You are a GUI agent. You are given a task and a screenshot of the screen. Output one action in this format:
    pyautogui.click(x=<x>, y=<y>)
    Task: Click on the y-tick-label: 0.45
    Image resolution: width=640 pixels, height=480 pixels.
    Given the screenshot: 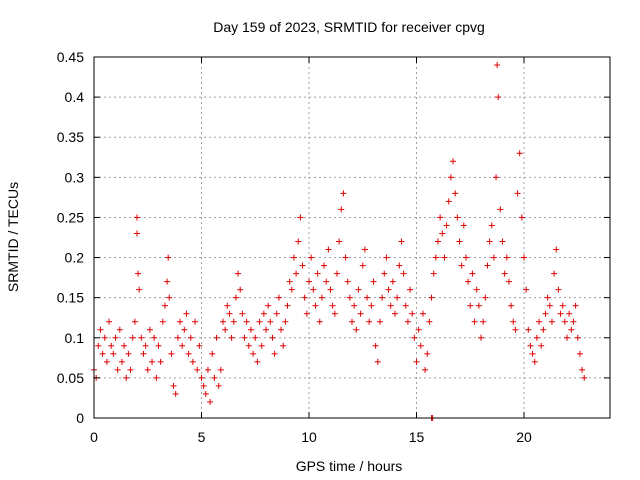 What is the action you would take?
    pyautogui.click(x=70, y=57)
    